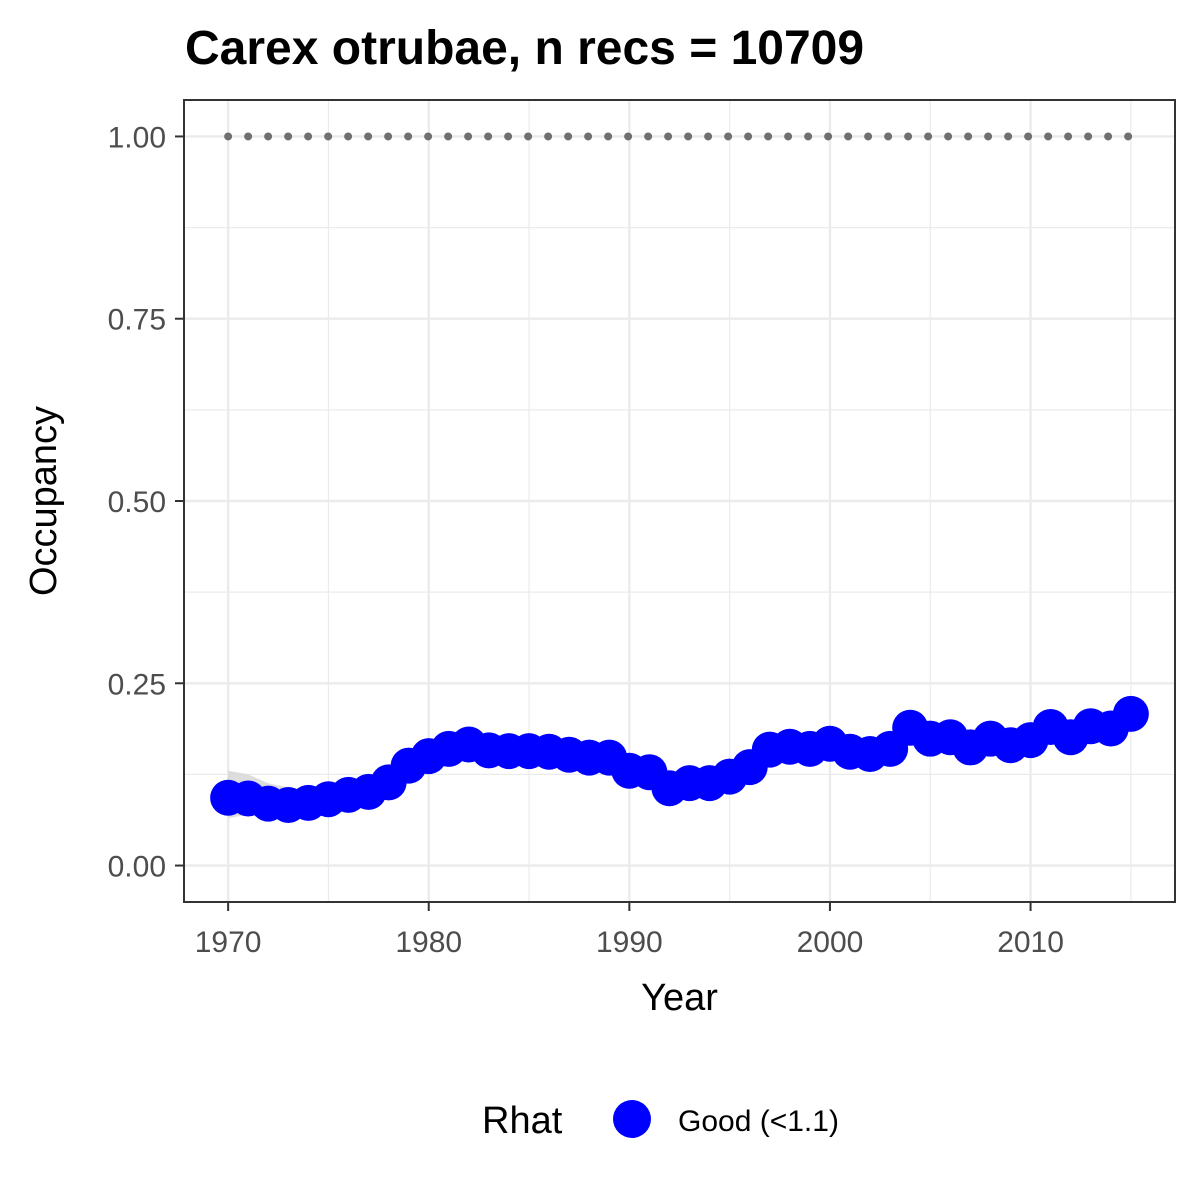 Image resolution: width=1200 pixels, height=1200 pixels. Describe the element at coordinates (632, 1119) in the screenshot. I see `legend-key-good` at that location.